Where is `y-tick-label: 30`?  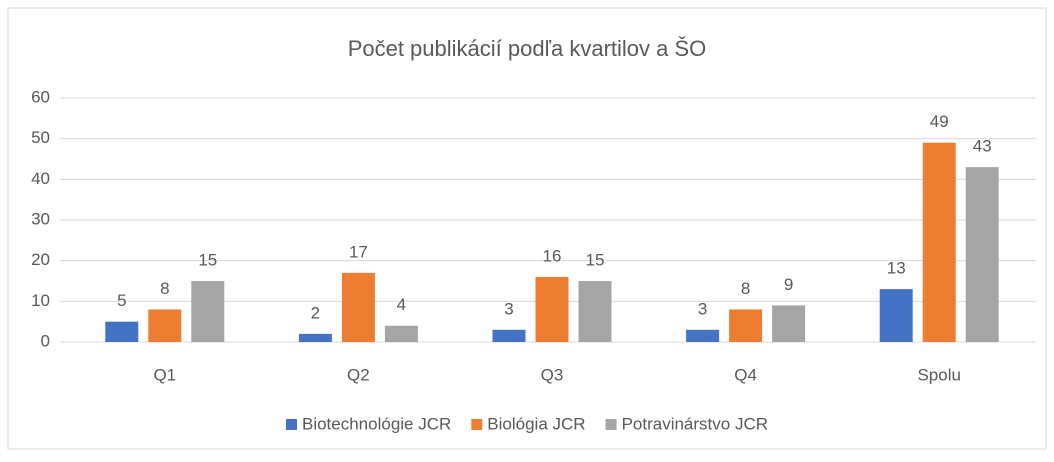 y-tick-label: 30 is located at coordinates (40, 218).